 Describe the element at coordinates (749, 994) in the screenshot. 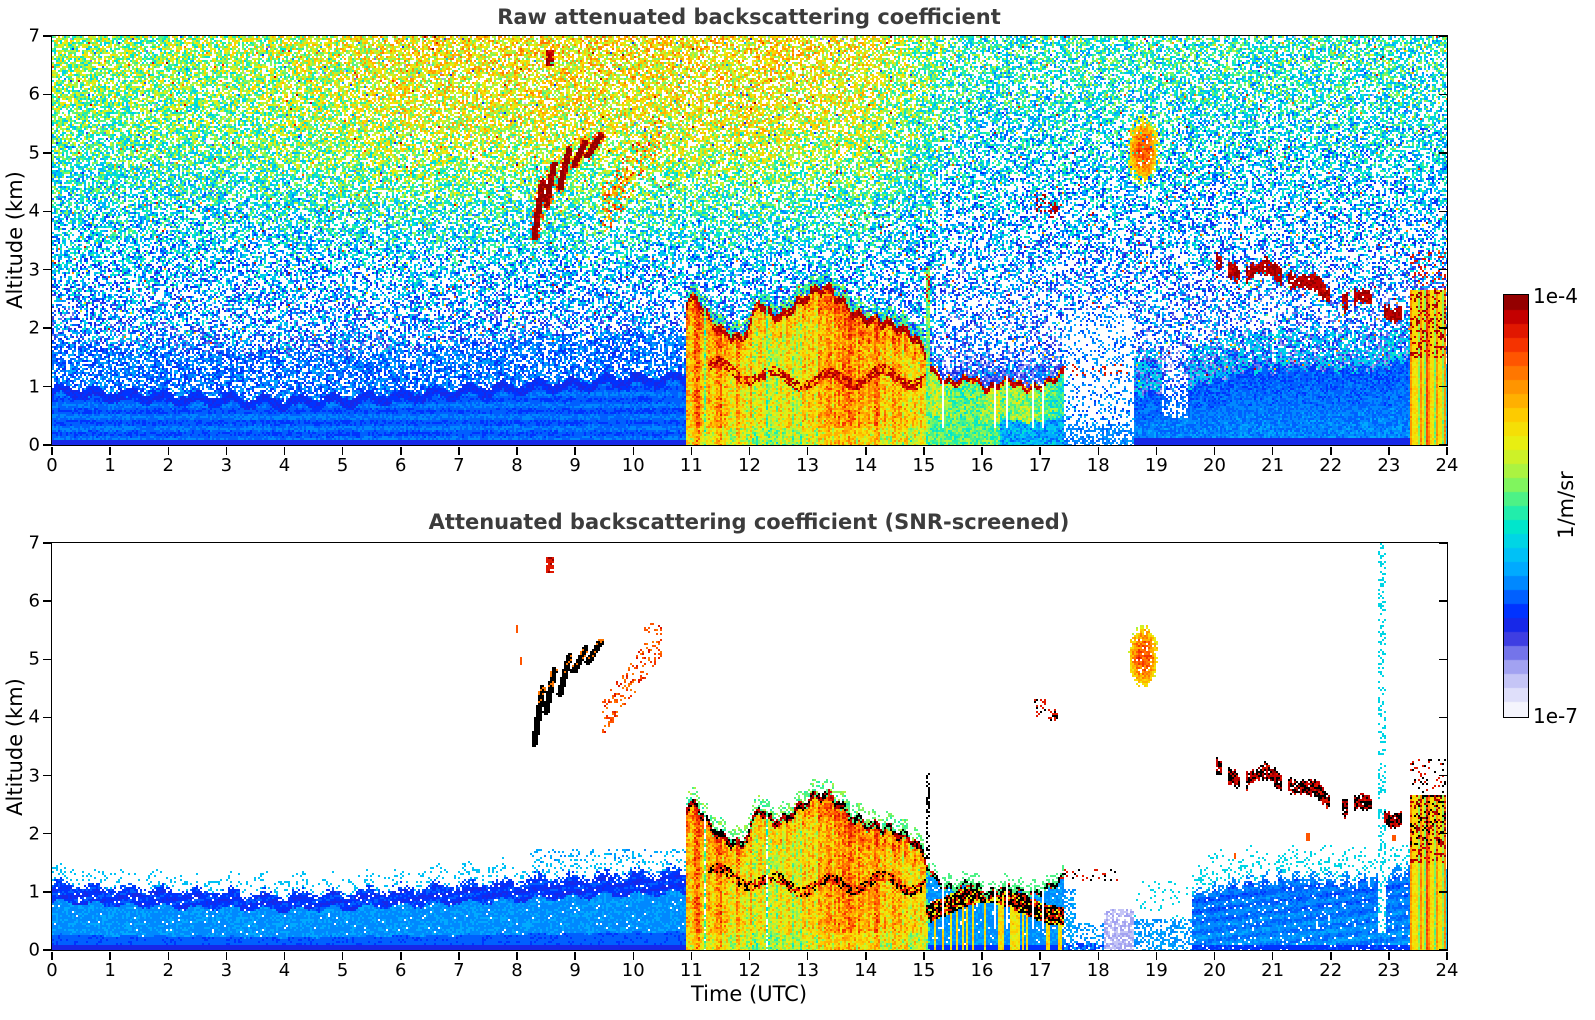

I see `x-axis-label: Time (UTC)` at that location.